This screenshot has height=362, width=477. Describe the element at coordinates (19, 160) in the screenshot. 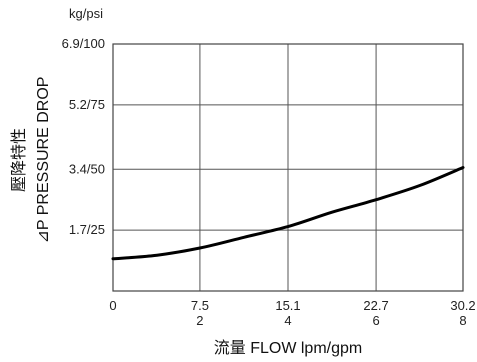

I see `y-axis-title-cjk: 壓降特性` at that location.